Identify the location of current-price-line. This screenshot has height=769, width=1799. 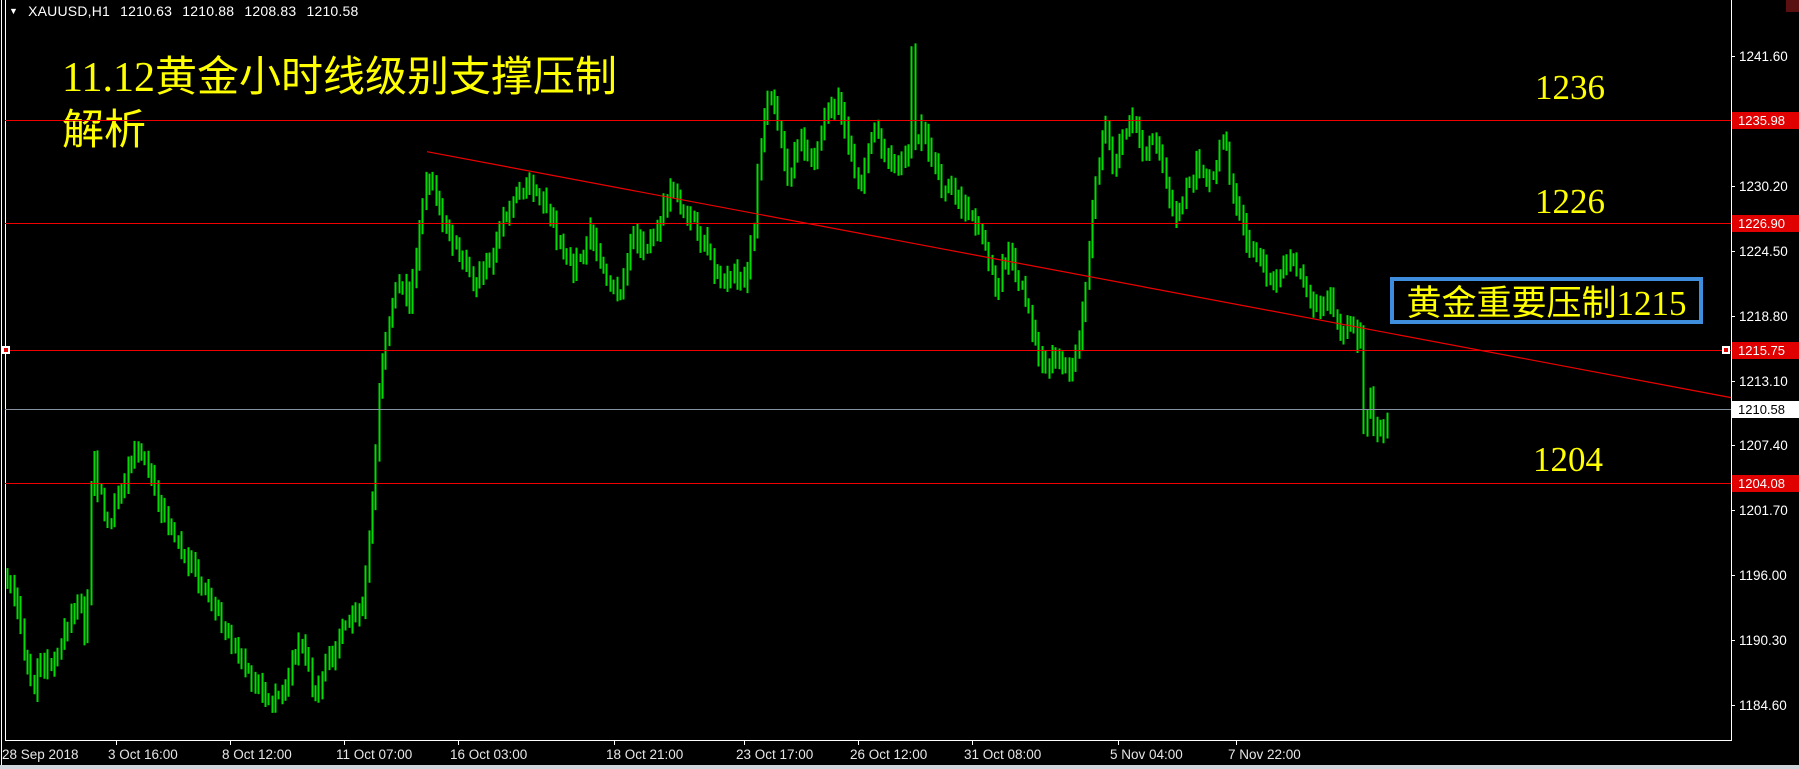
(868, 409).